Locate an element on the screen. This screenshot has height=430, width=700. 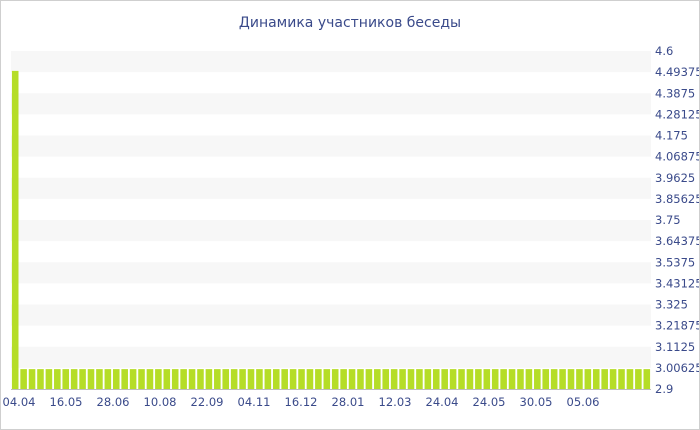
y-tick-label: 4.28125 is located at coordinates (677, 114).